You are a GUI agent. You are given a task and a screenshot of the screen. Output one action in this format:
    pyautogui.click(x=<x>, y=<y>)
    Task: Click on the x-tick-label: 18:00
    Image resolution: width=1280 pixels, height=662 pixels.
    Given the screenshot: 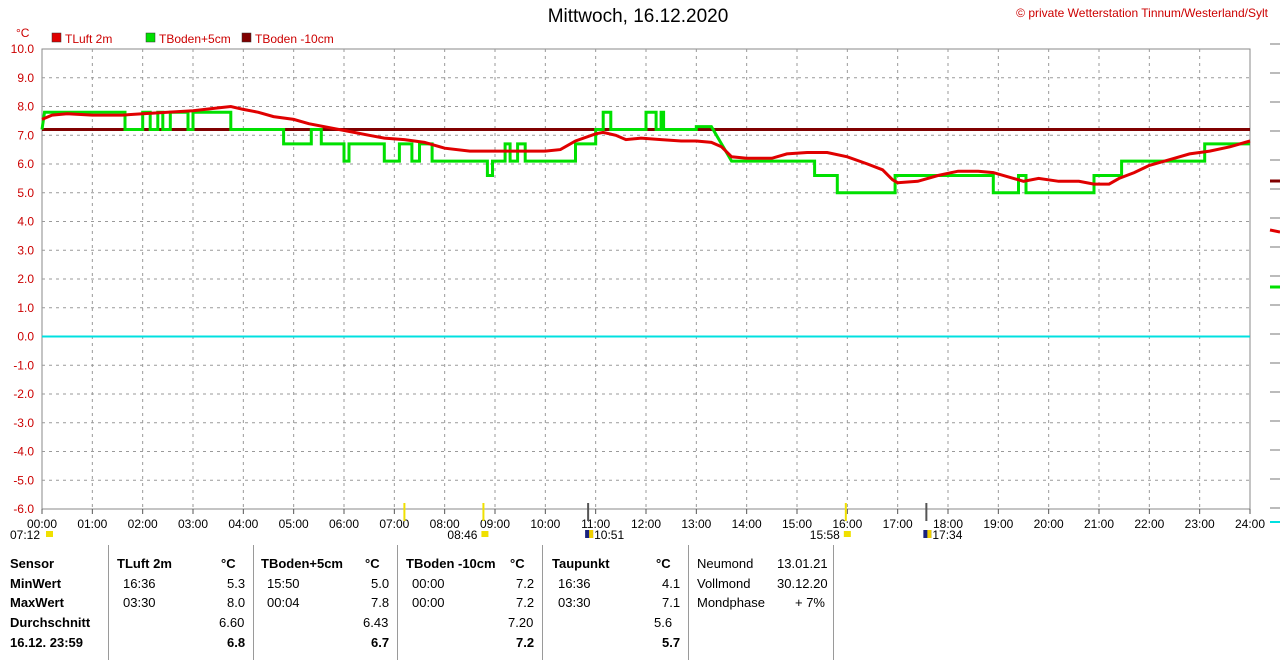 What is the action you would take?
    pyautogui.click(x=948, y=524)
    